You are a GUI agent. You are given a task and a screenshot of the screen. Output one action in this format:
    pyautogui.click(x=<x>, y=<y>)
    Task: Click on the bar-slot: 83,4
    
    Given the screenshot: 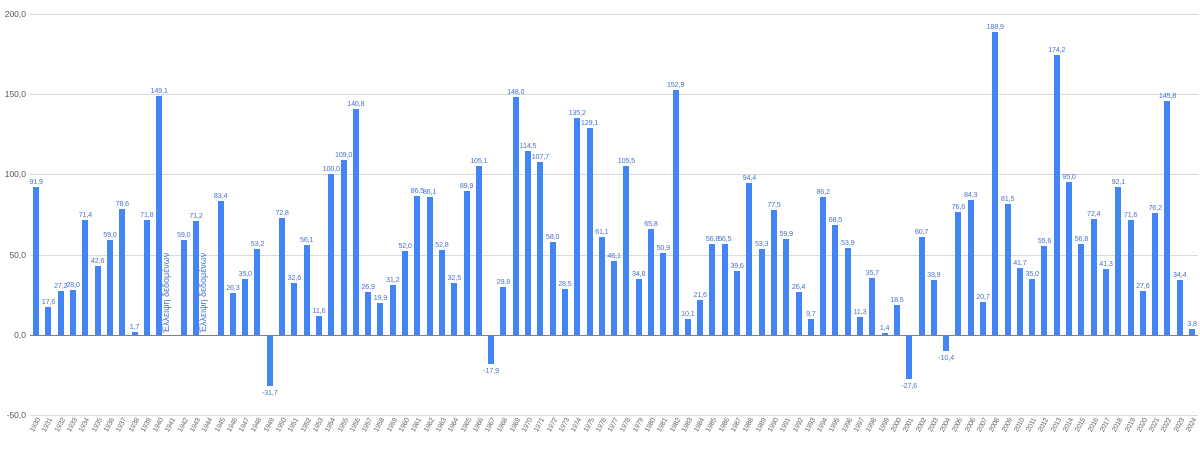 What is the action you would take?
    pyautogui.click(x=220, y=214)
    